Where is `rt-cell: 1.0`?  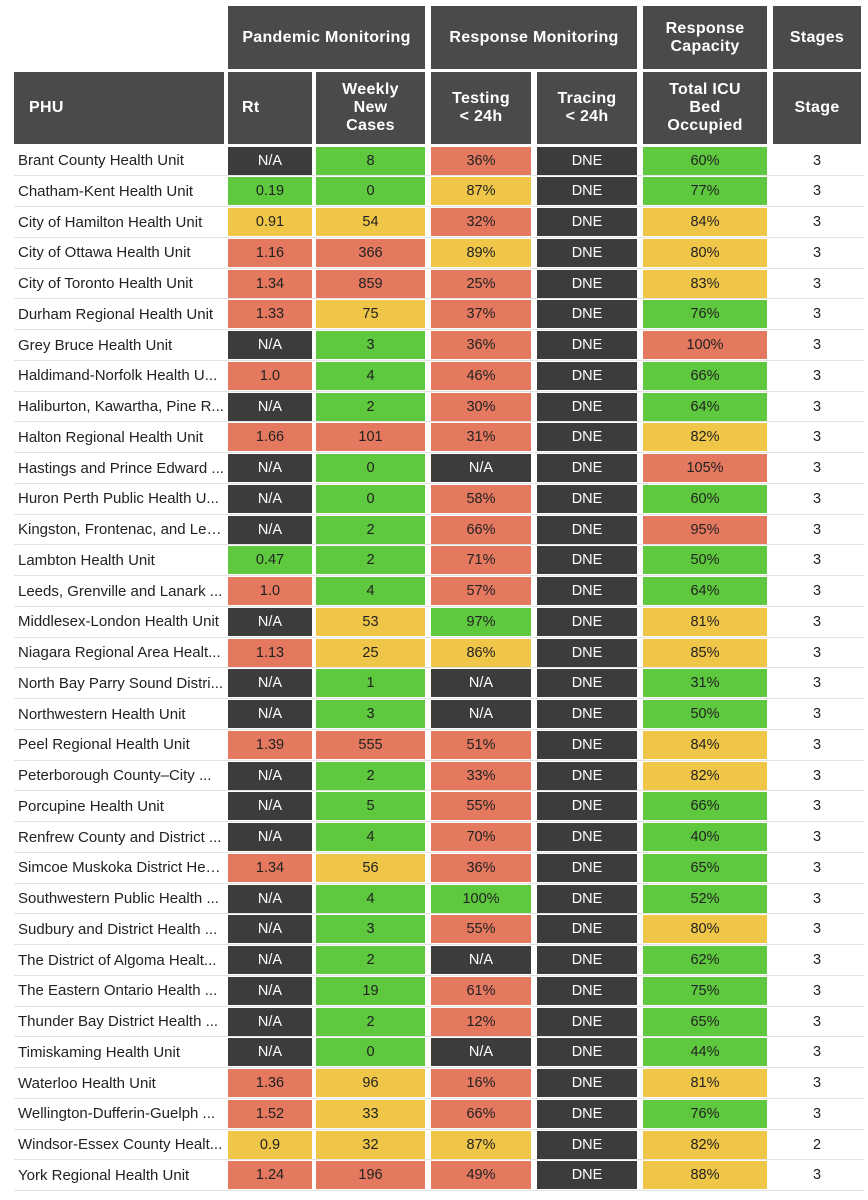
rt-cell: 1.0 is located at coordinates (270, 591).